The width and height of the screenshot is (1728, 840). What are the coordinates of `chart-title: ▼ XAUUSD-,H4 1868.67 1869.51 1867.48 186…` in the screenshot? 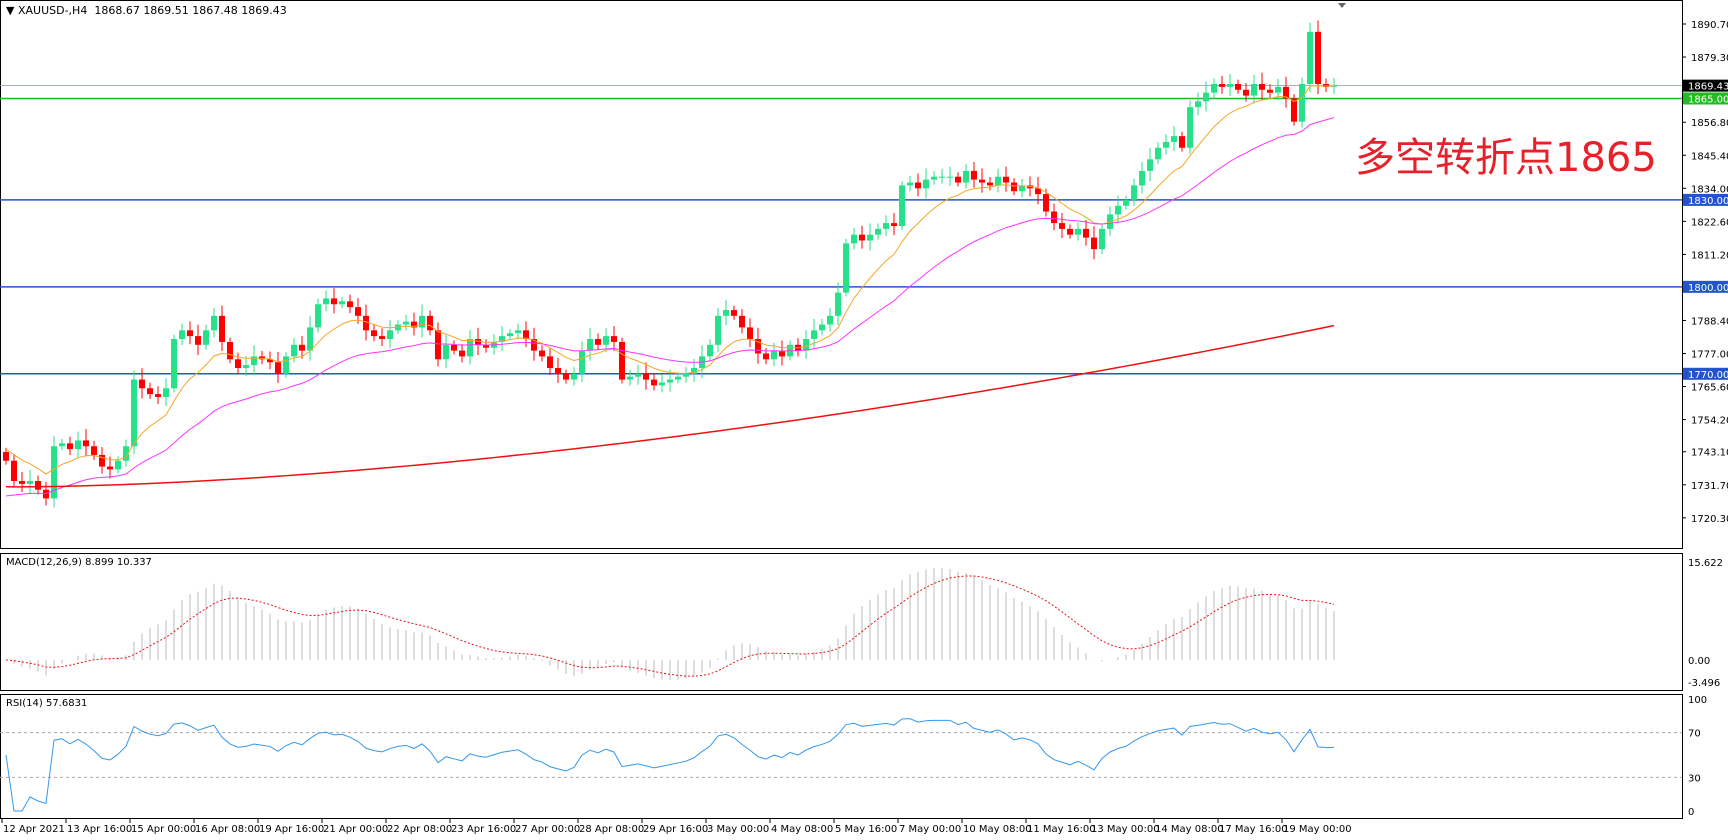 It's located at (146, 10).